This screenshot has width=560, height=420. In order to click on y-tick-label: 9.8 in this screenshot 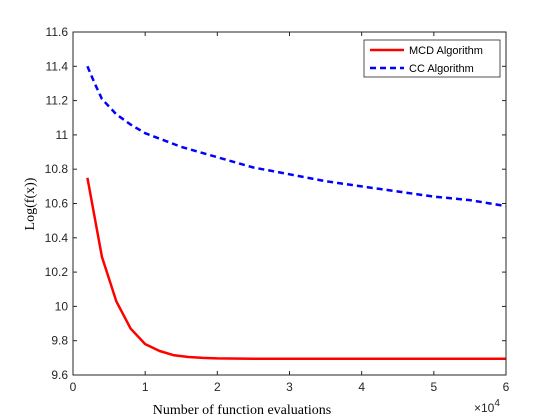, I will do `click(59, 341)`.